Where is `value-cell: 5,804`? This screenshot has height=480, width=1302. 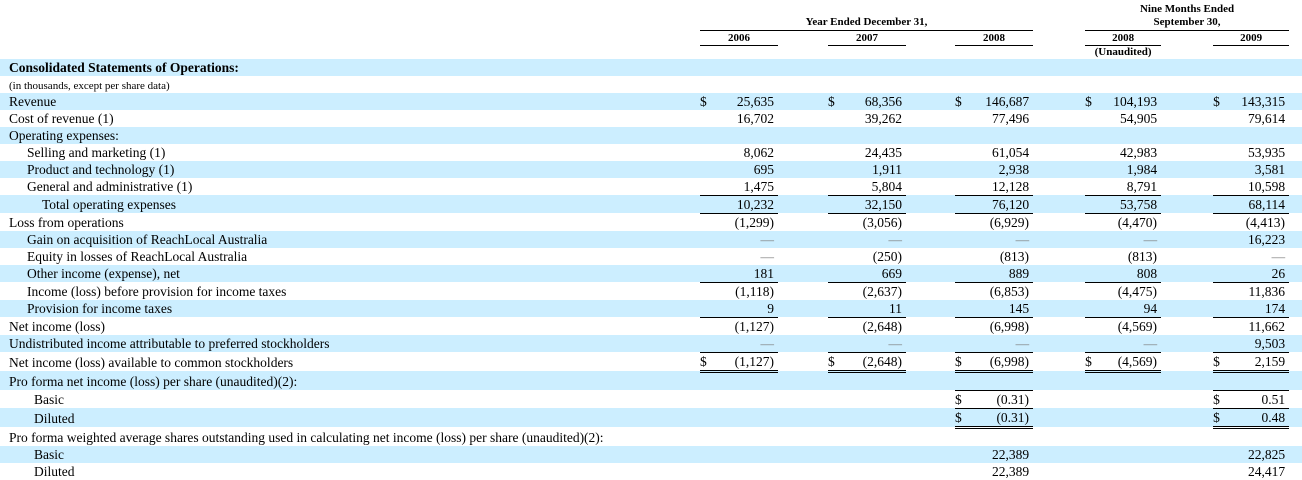
value-cell: 5,804 is located at coordinates (874, 186).